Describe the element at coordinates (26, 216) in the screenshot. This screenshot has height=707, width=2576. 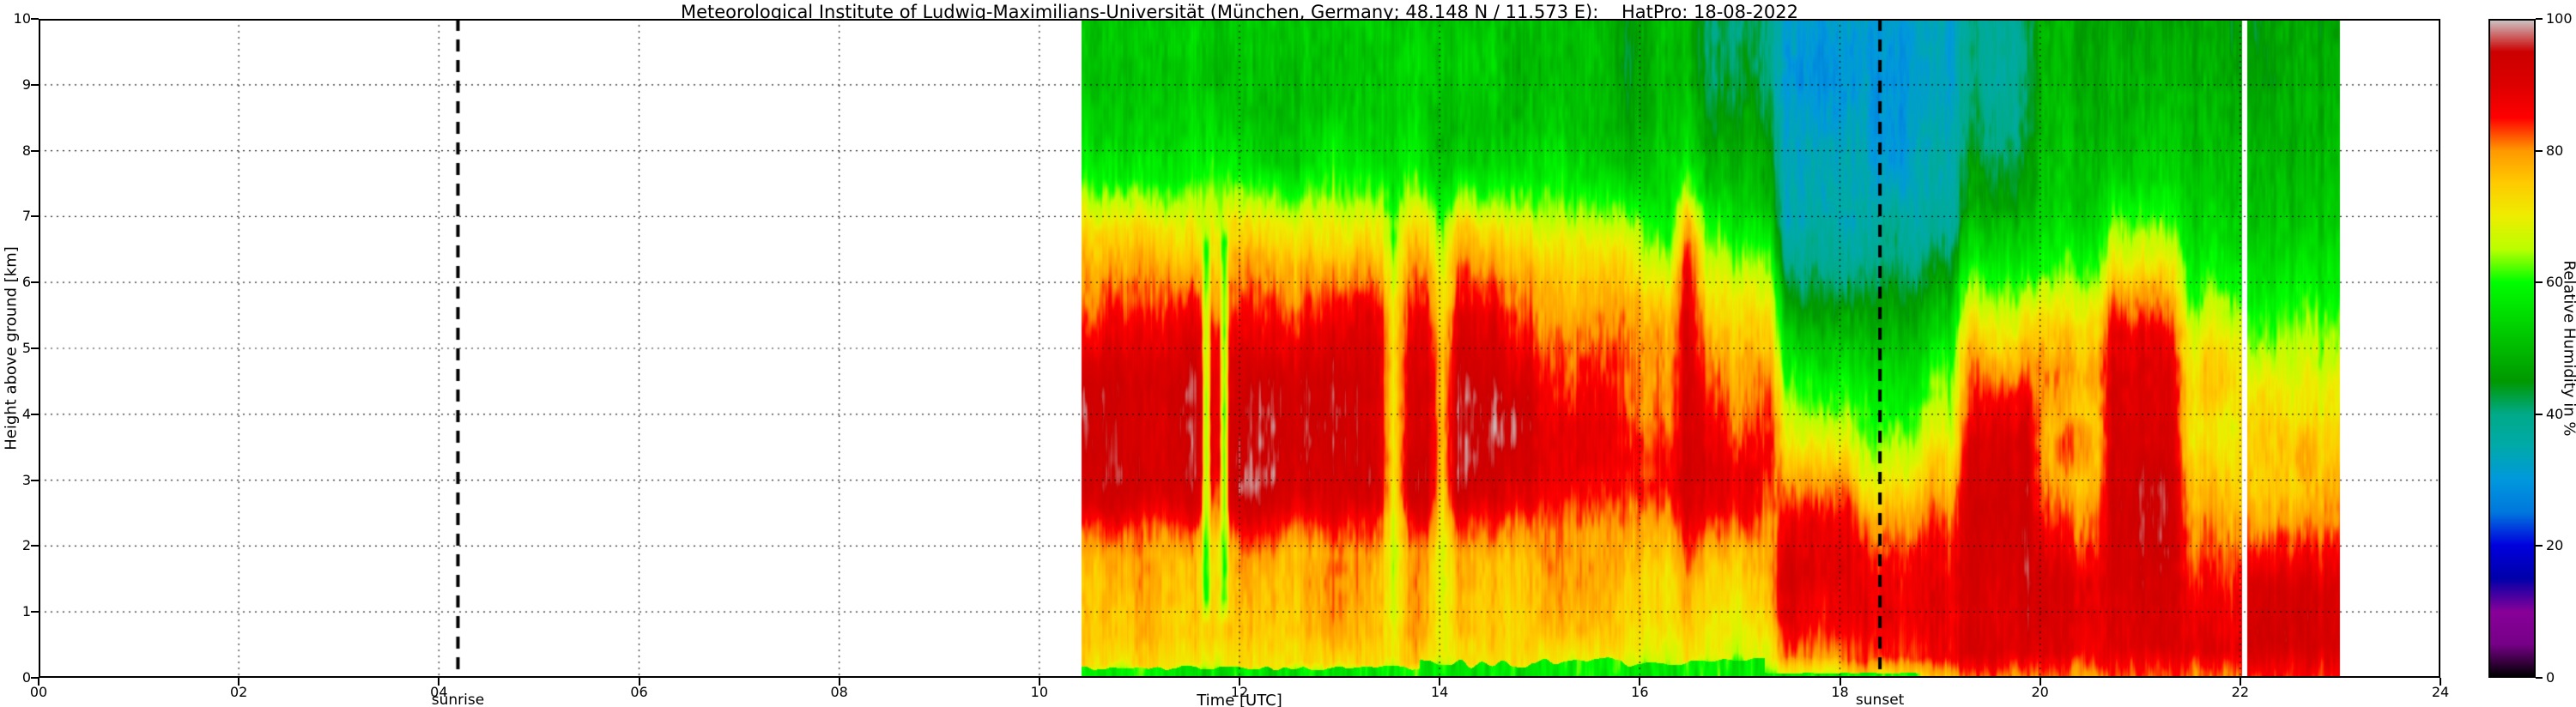
I see `y-tick-label: 7` at that location.